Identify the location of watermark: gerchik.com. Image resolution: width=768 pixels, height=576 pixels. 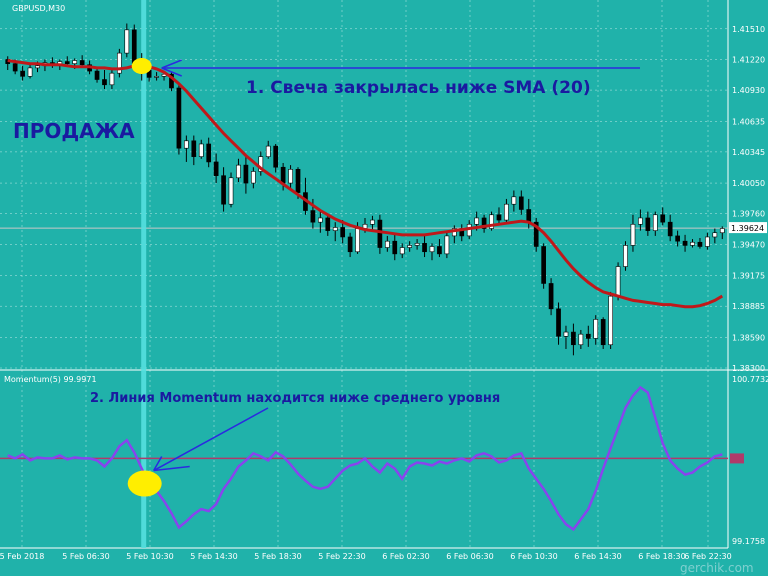
(717, 568).